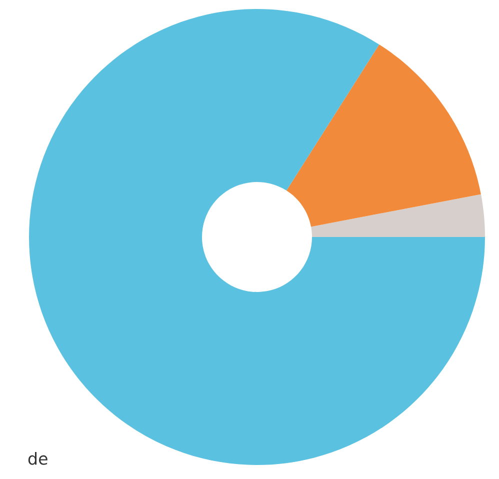 This screenshot has height=479, width=499. Describe the element at coordinates (38, 458) in the screenshot. I see `text: de` at that location.